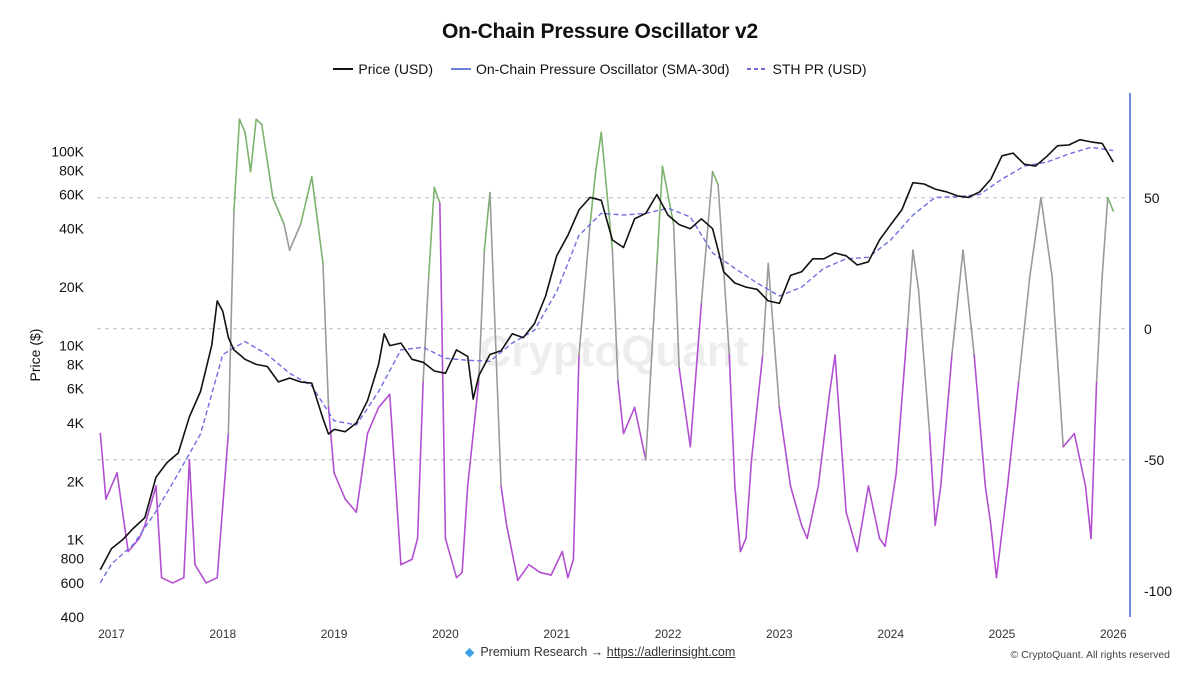 This screenshot has width=1200, height=675. Describe the element at coordinates (602, 69) in the screenshot. I see `legend-label-oscillator: On-Chain Pressure Oscillator (SMA-30d)` at that location.